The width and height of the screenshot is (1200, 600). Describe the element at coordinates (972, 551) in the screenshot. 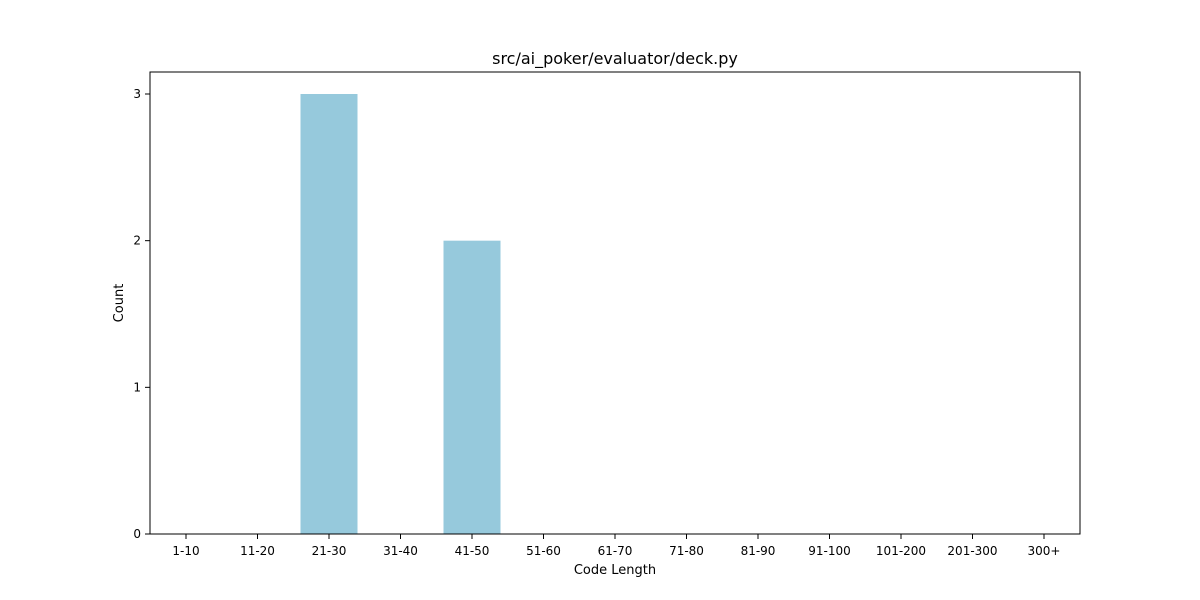

I see `x-tick-label-201-300: 201-300` at that location.